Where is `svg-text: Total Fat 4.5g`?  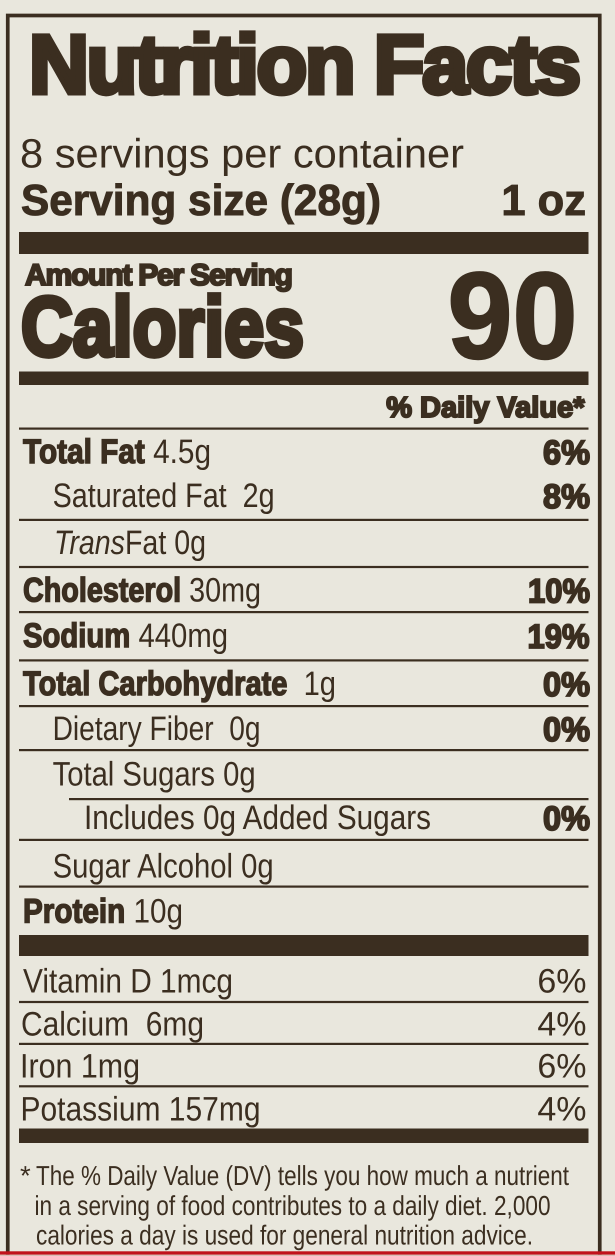
svg-text: Total Fat 4.5g is located at coordinates (117, 452).